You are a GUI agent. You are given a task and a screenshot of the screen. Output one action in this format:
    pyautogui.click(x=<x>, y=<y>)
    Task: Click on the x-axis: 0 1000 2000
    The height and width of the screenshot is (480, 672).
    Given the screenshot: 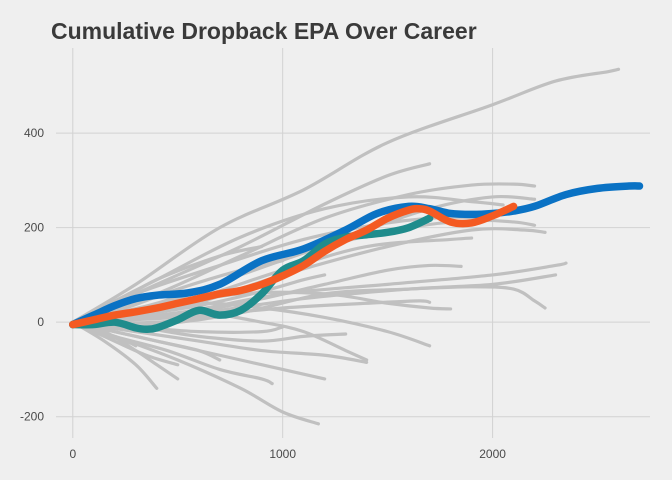 What is the action you would take?
    pyautogui.click(x=287, y=454)
    